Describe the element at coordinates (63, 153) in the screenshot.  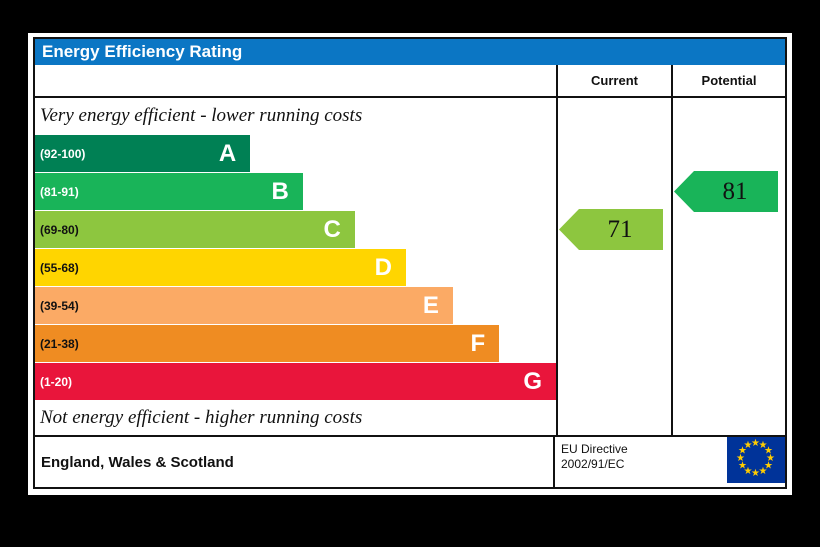
I see `band-range-a: (92-100)` at that location.